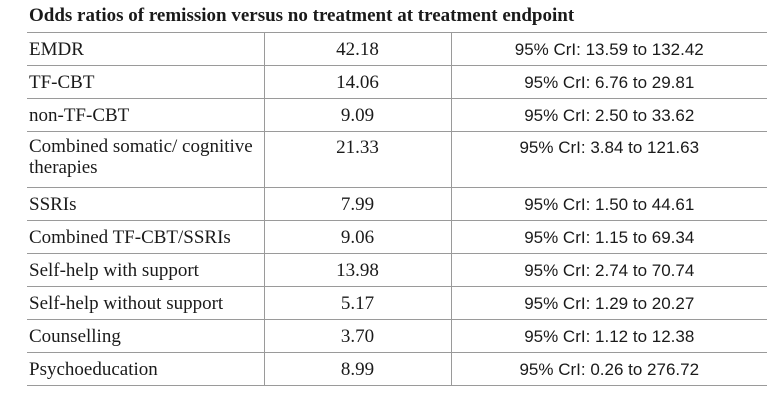  I want to click on credible-interval-cell: 95% CrI: 3.84 to 121.63, so click(608, 159).